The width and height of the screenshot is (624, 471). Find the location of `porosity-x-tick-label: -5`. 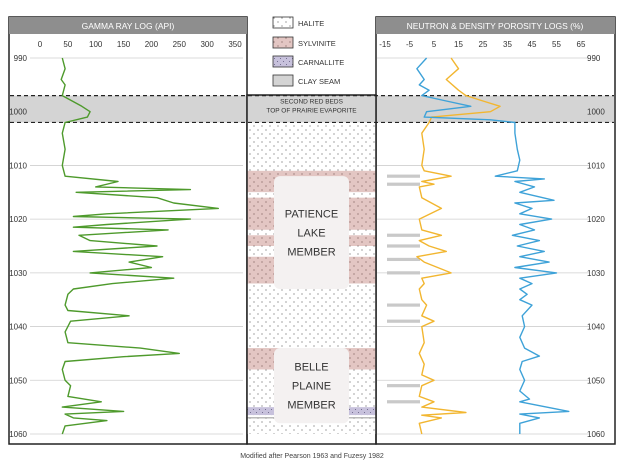

porosity-x-tick-label: -5 is located at coordinates (410, 44).